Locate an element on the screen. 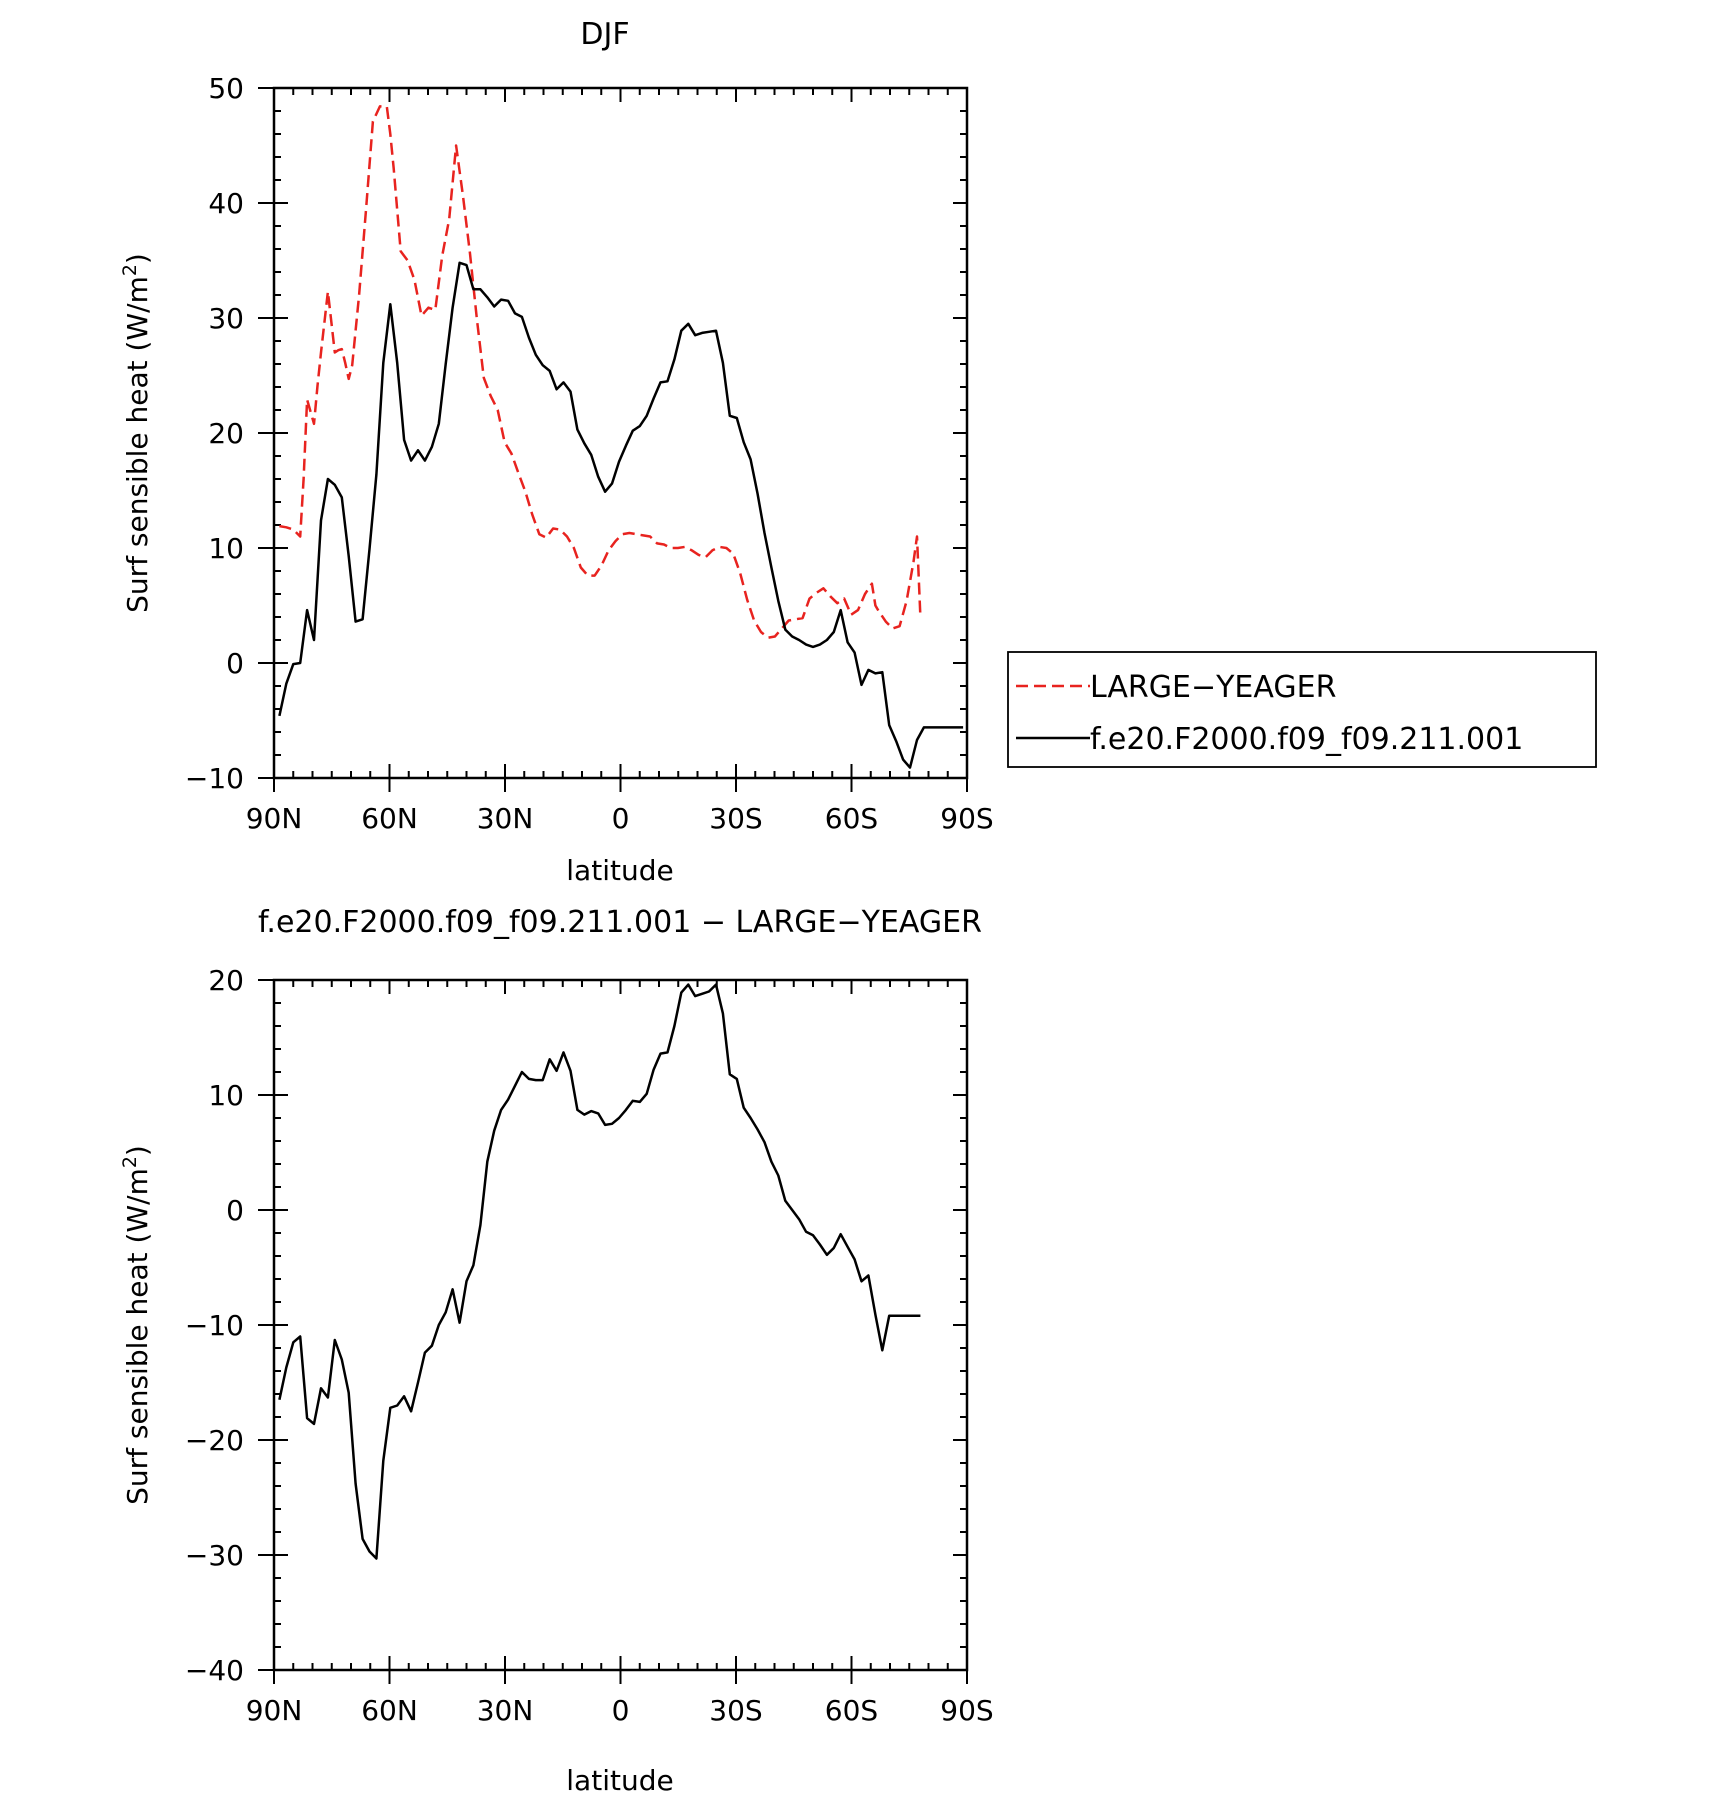 Image resolution: width=1710 pixels, height=1800 pixels. bottom-x-tick-label: 90N is located at coordinates (274, 1710).